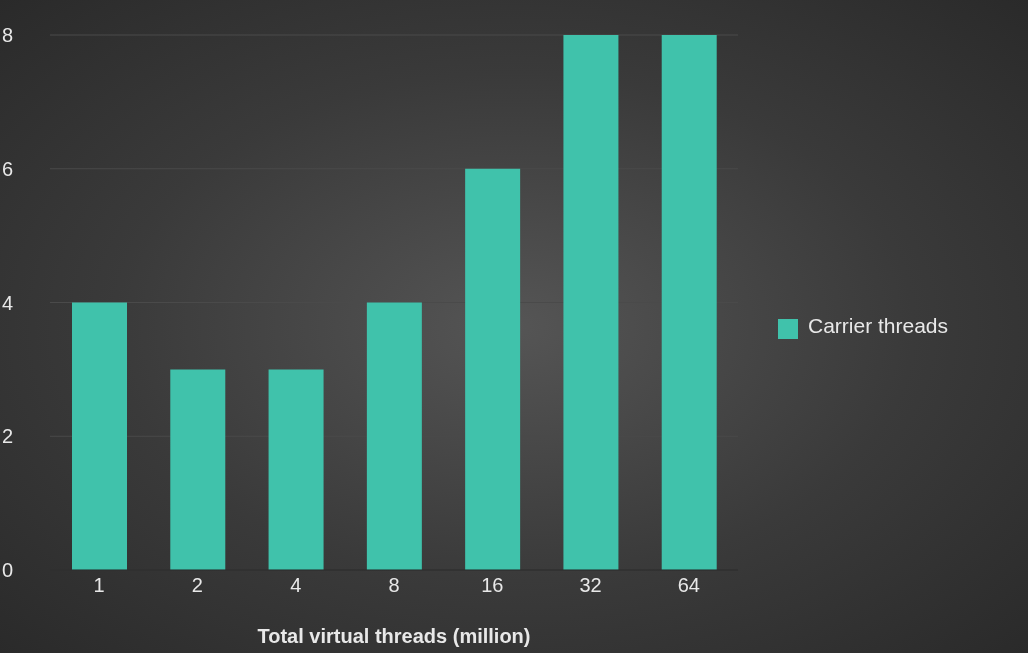  Describe the element at coordinates (492, 585) in the screenshot. I see `x-tick-label: 16` at that location.